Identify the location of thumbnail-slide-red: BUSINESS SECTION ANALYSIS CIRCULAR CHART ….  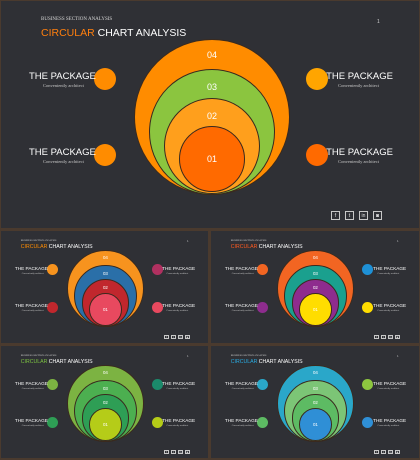
(104, 287).